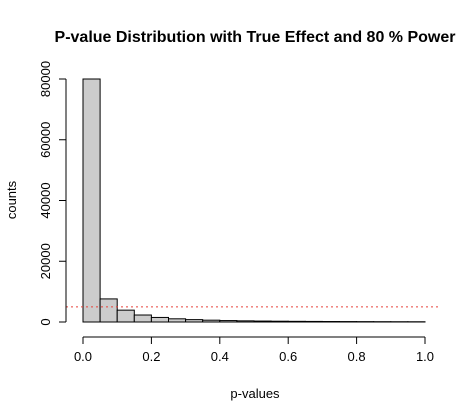  Describe the element at coordinates (425, 356) in the screenshot. I see `x-tick-label-5: 1.0` at that location.